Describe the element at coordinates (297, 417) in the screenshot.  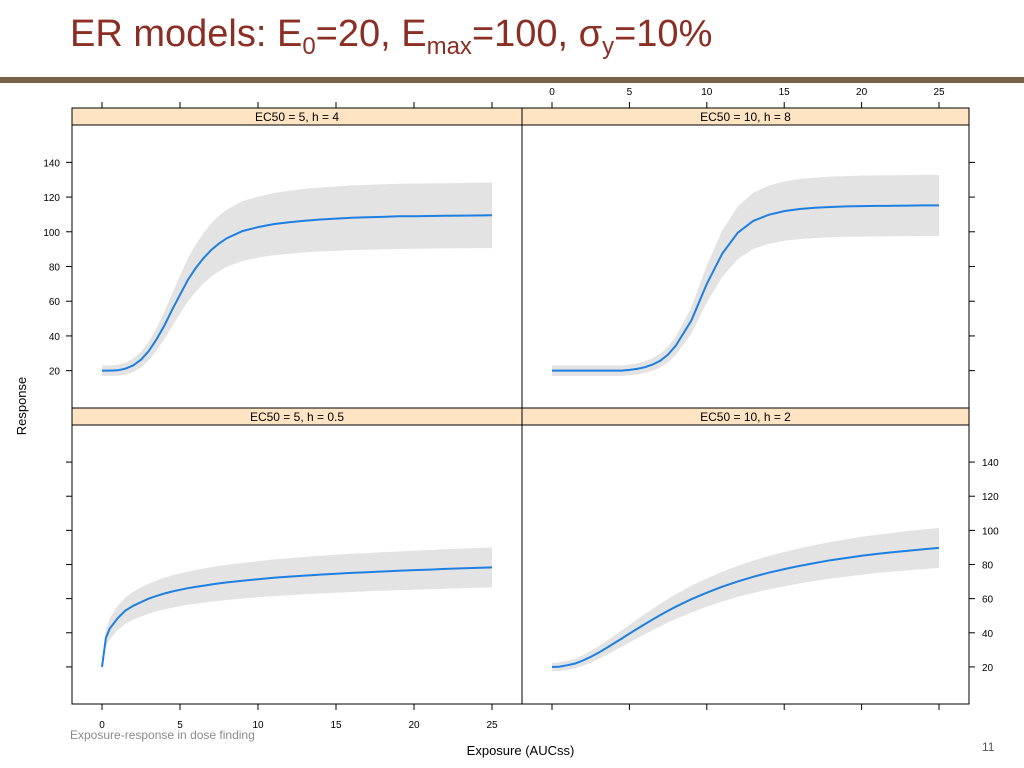
I see `panel-strip-label: EC50 = 5, h = 0.5` at that location.